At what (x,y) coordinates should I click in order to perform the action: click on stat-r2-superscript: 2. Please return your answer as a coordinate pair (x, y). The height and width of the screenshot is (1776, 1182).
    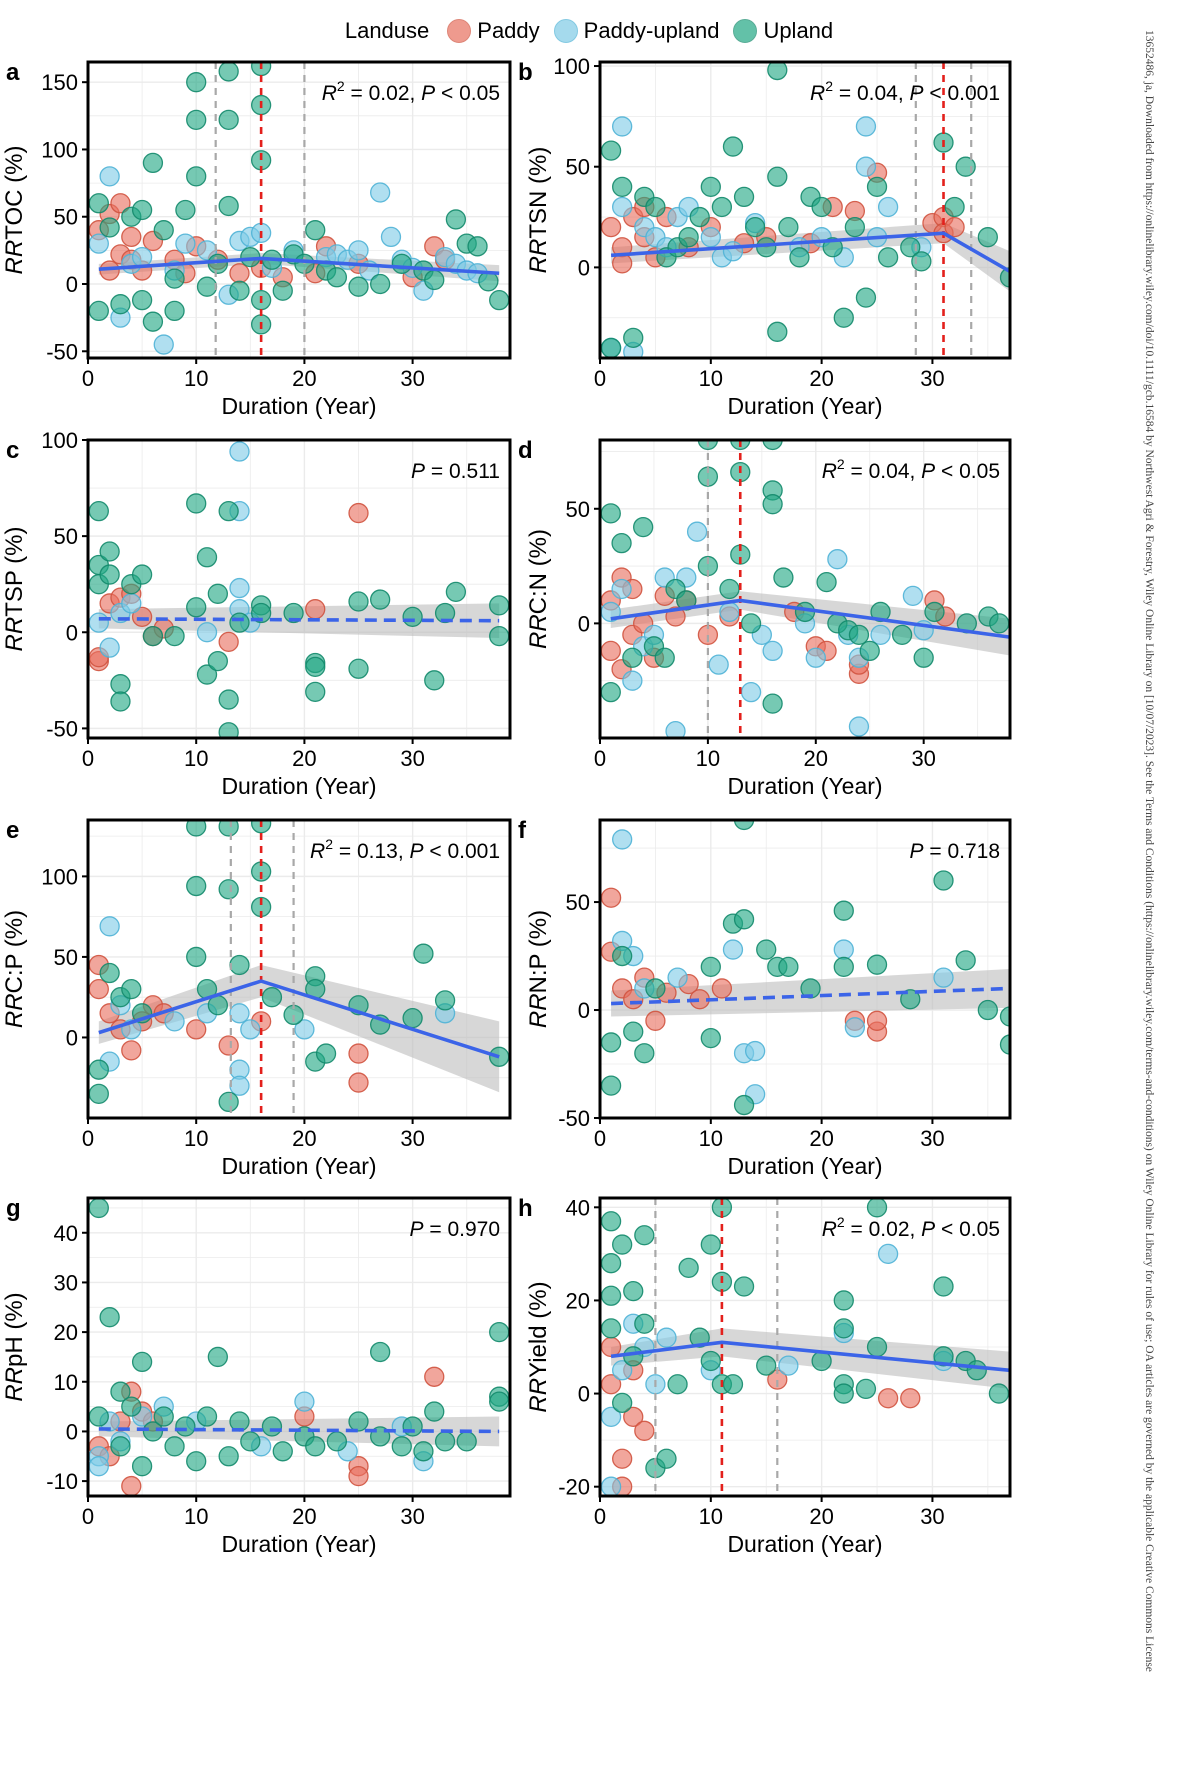
    Looking at the image, I should click on (841, 1222).